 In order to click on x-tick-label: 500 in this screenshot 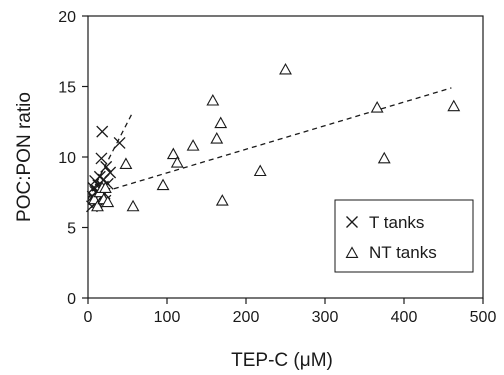, I will do `click(483, 317)`.